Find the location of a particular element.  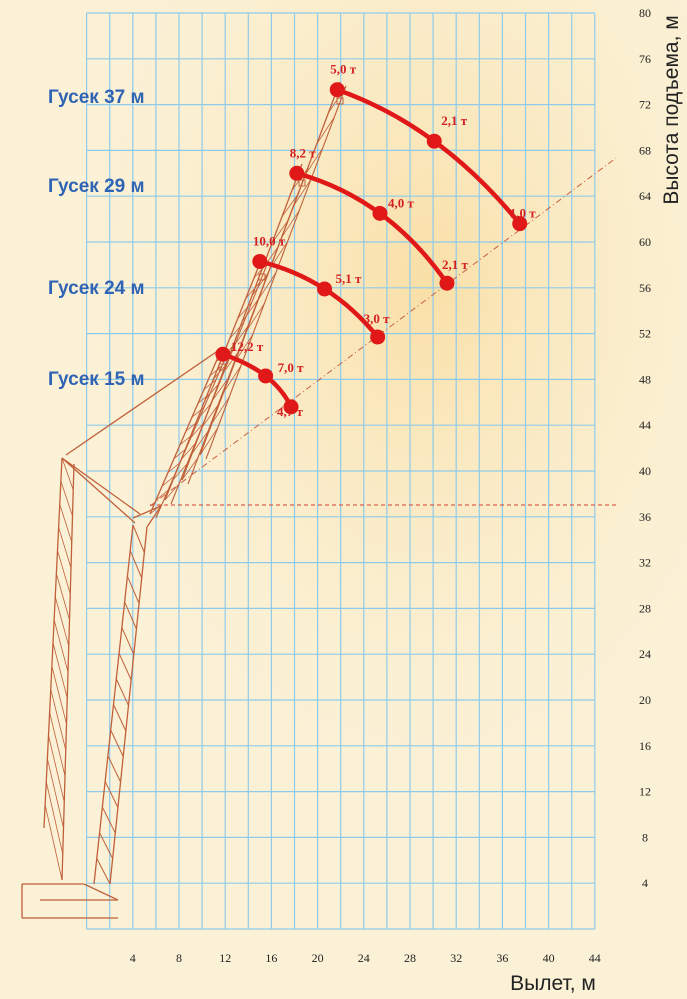

x-tick-label: 24 is located at coordinates (364, 958).